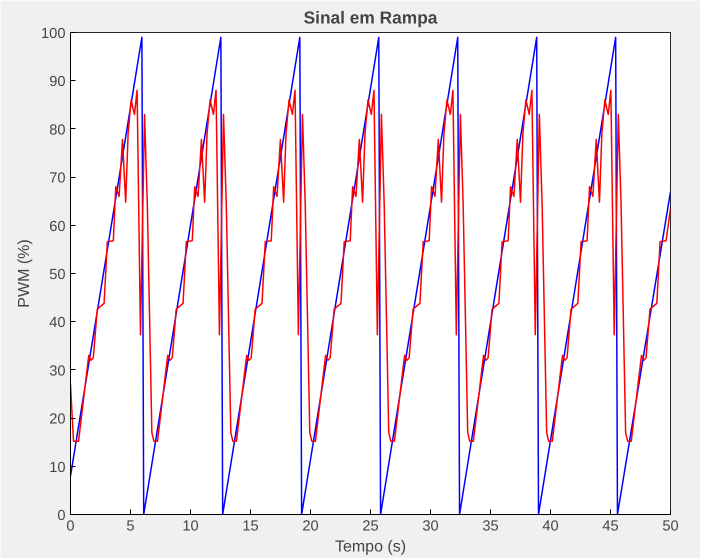  What do you see at coordinates (53, 34) in the screenshot?
I see `y-tick-label: 100` at bounding box center [53, 34].